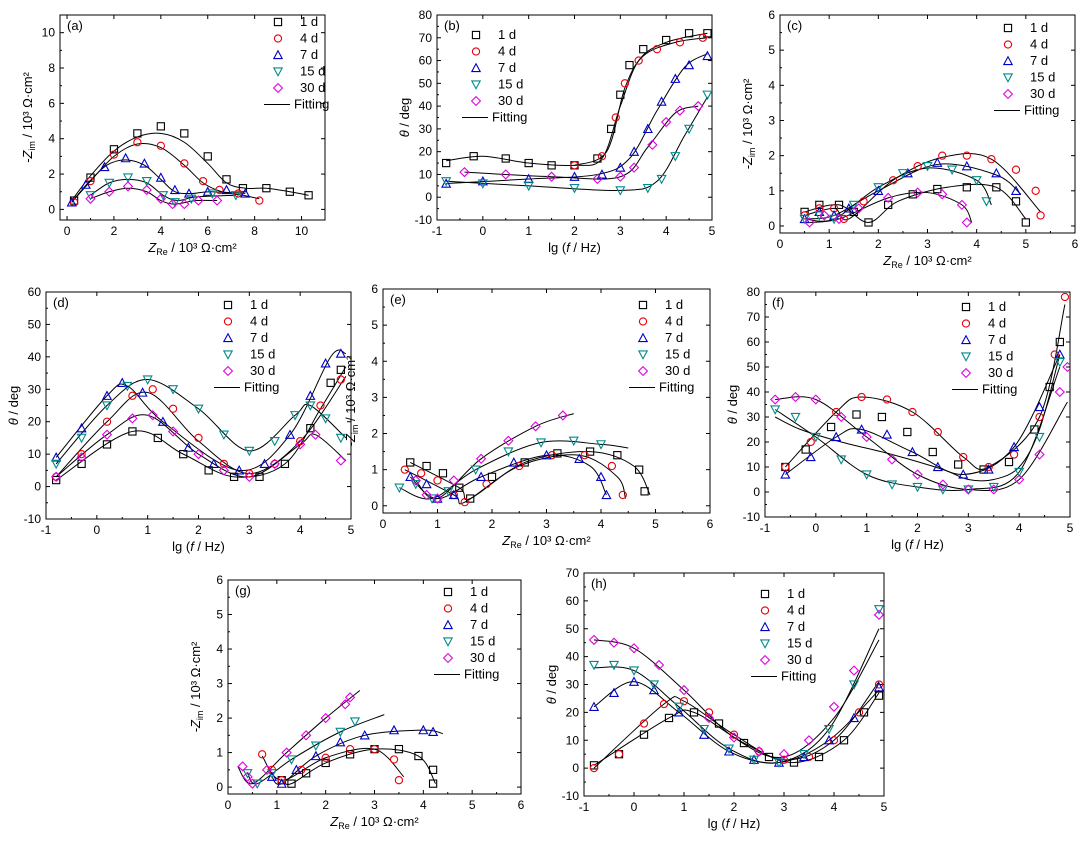 The height and width of the screenshot is (845, 1085). I want to click on plot-frame, so click(192, 117).